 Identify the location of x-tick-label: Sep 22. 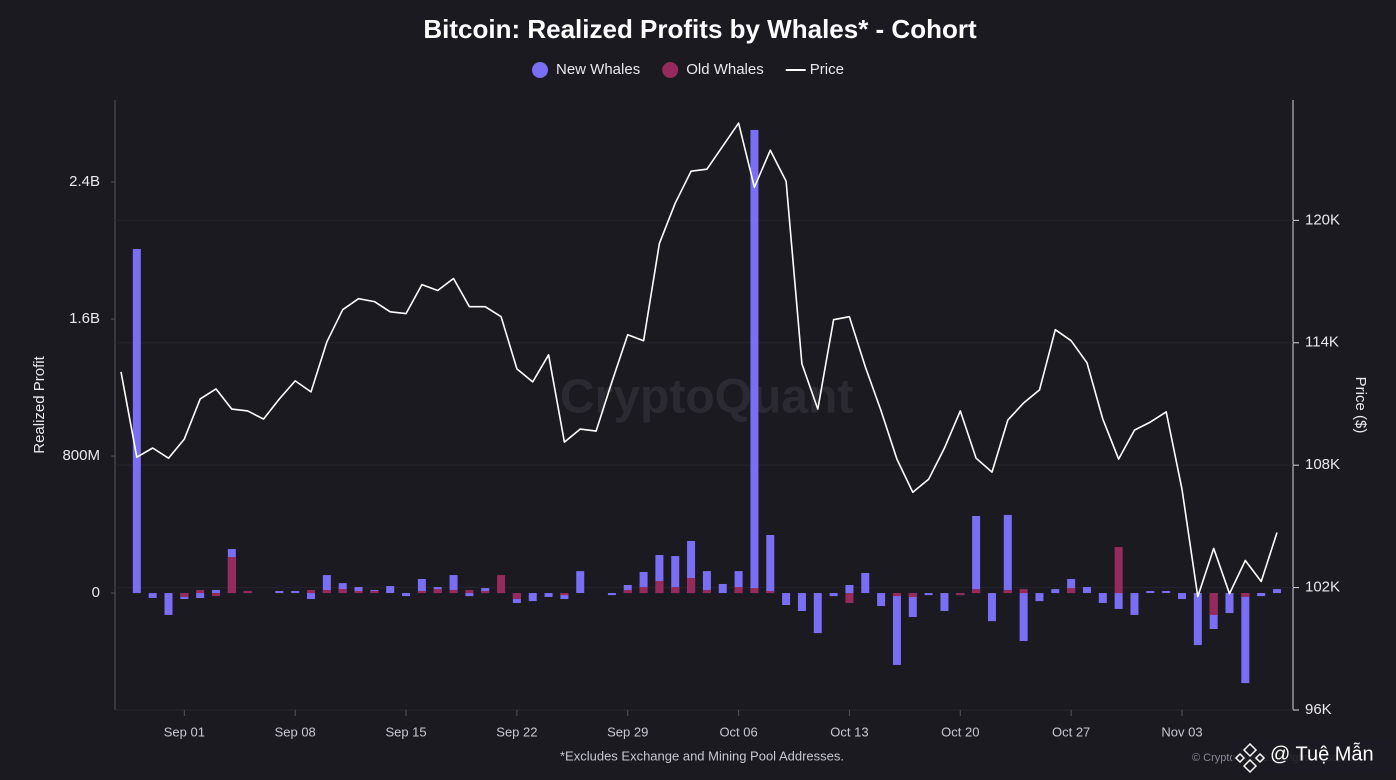
(516, 731).